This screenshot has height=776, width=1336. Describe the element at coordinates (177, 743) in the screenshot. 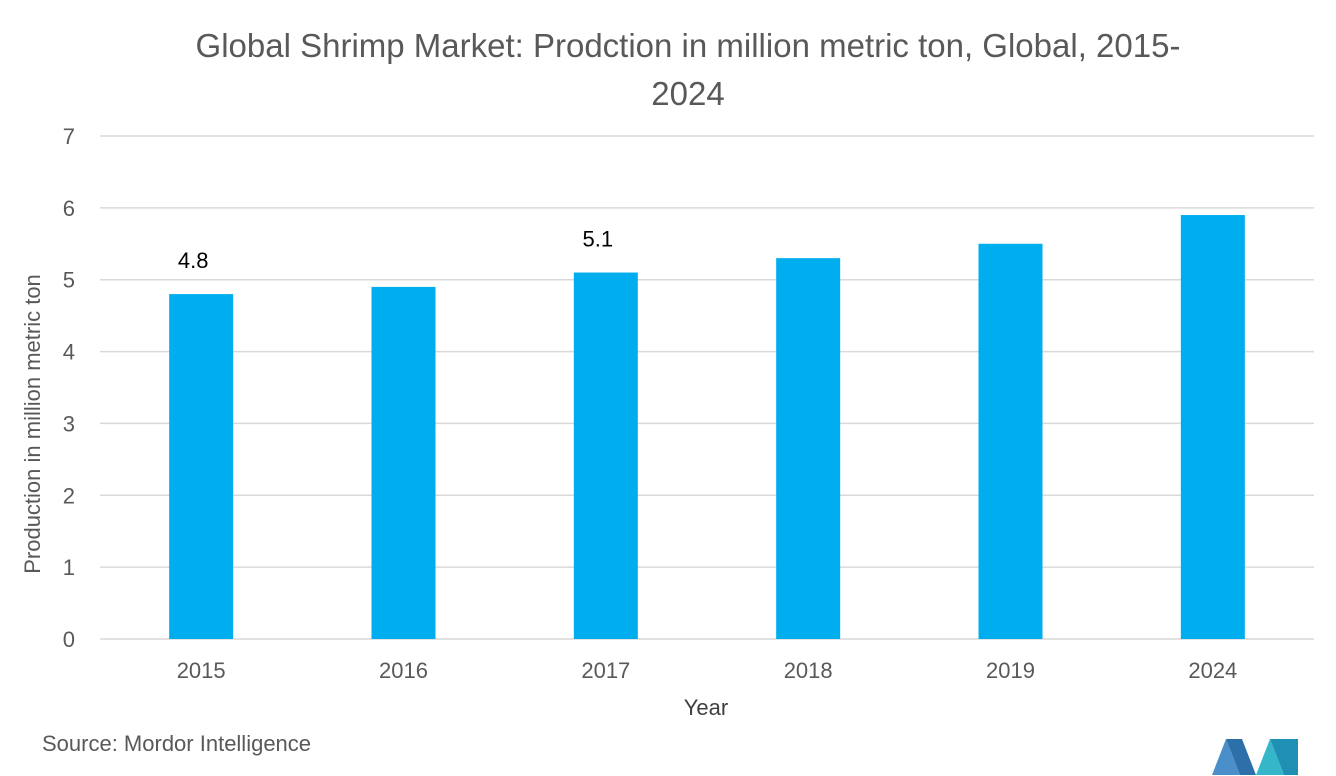

I see `source-note: Source: Mordor Intelligence` at that location.